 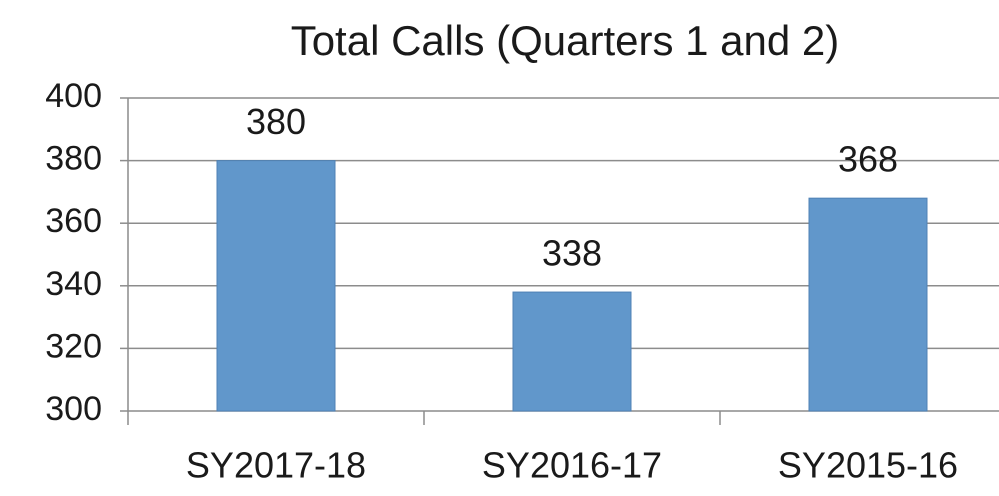 I want to click on y-tick-label: 380, so click(x=73, y=159).